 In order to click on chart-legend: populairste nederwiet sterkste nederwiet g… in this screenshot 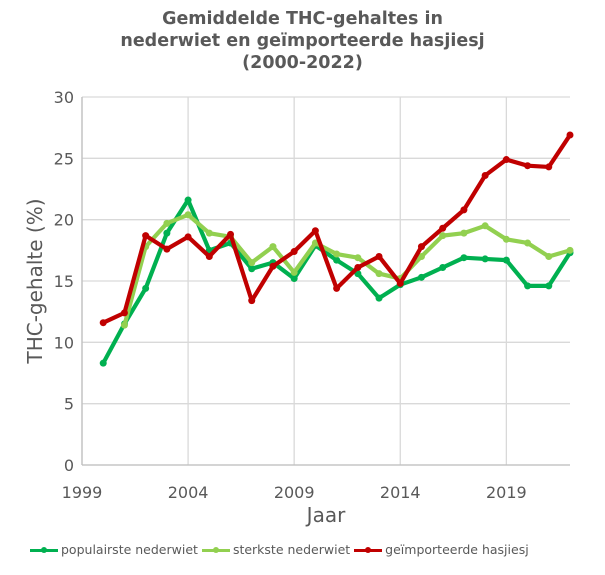, I will do `click(281, 549)`.